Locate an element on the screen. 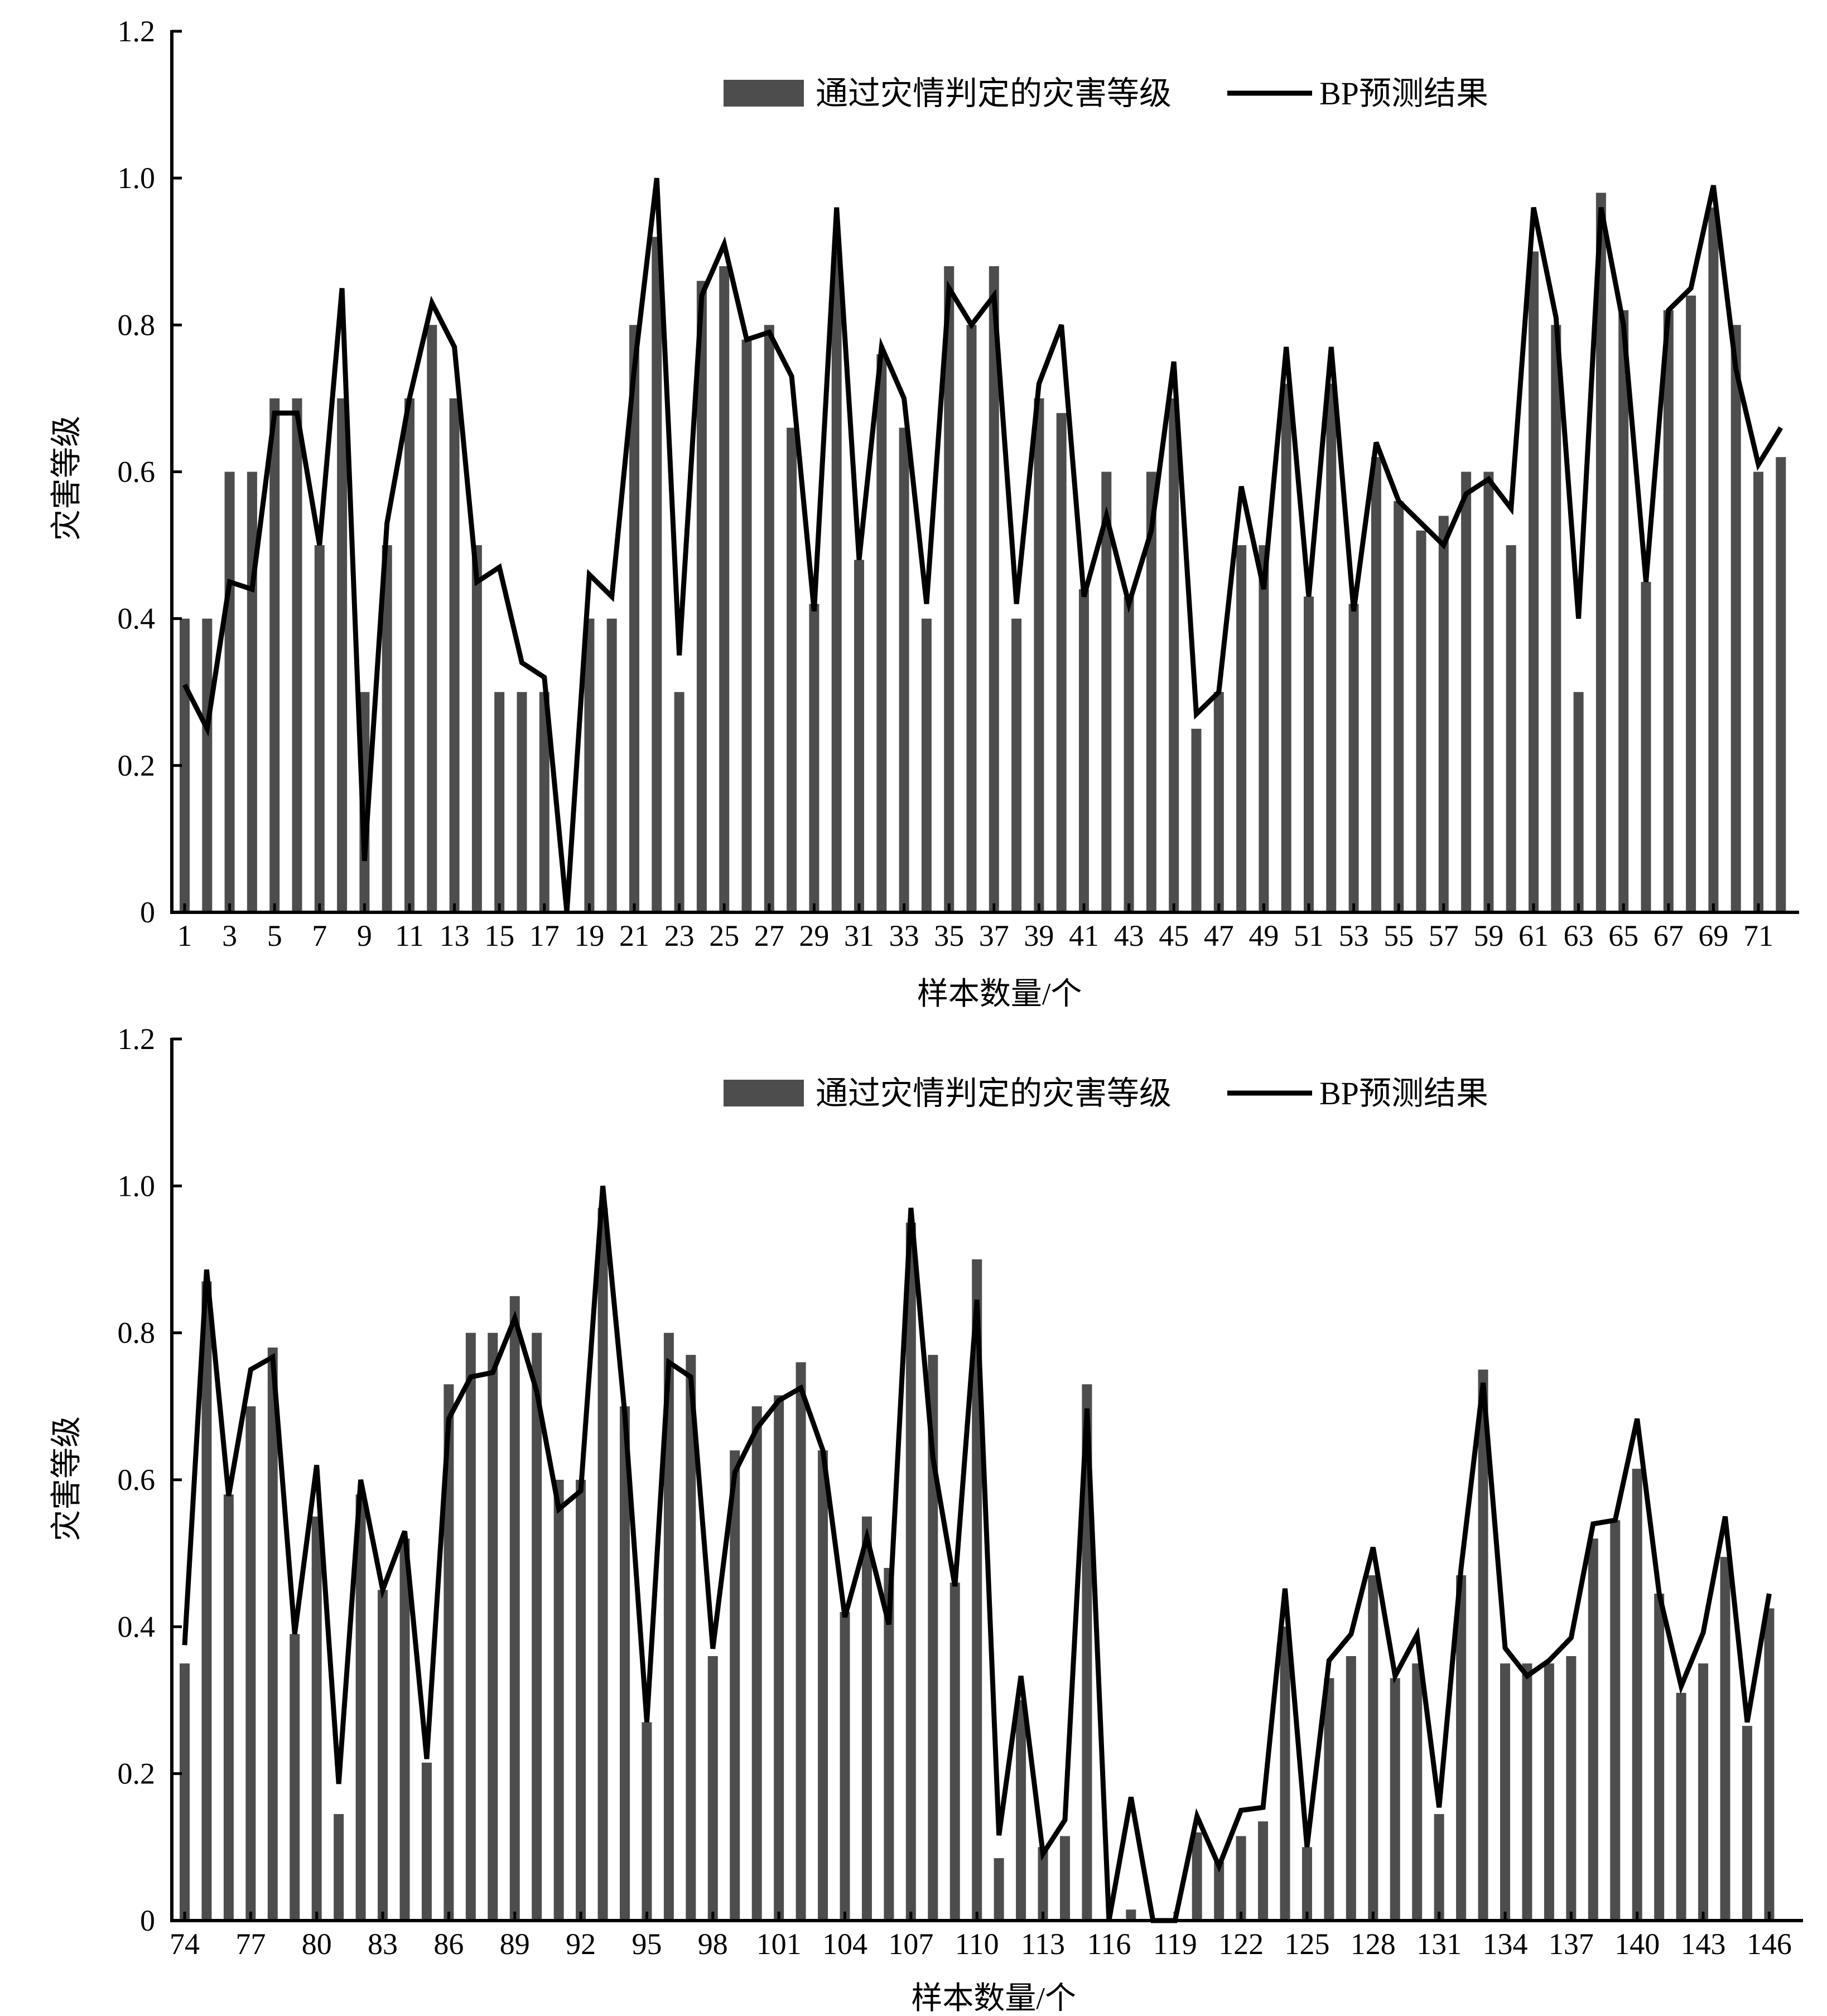  x-tick-label: 107 is located at coordinates (910, 1944).